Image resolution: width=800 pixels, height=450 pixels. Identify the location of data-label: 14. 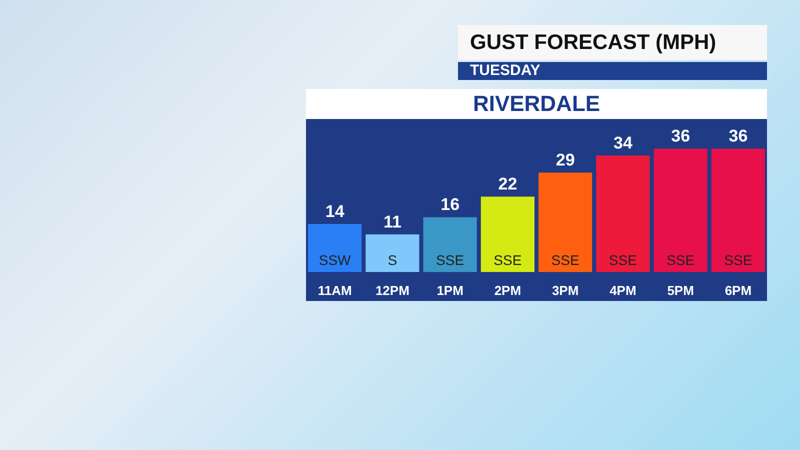
(335, 212).